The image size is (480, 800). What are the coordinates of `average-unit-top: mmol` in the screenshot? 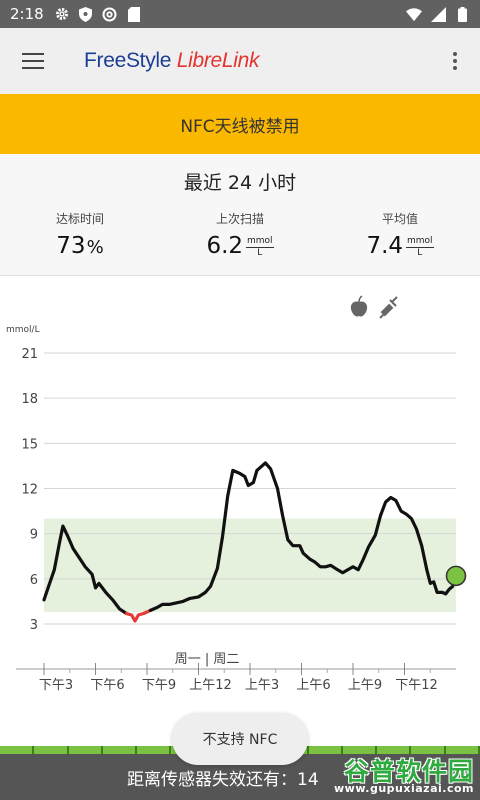 It's located at (420, 242).